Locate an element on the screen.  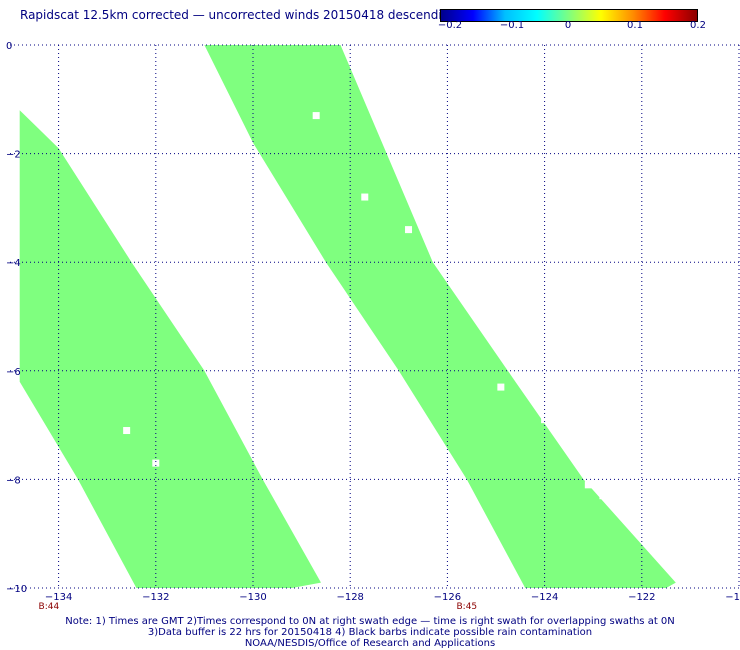
lat-label: 0 is located at coordinates (9, 46).